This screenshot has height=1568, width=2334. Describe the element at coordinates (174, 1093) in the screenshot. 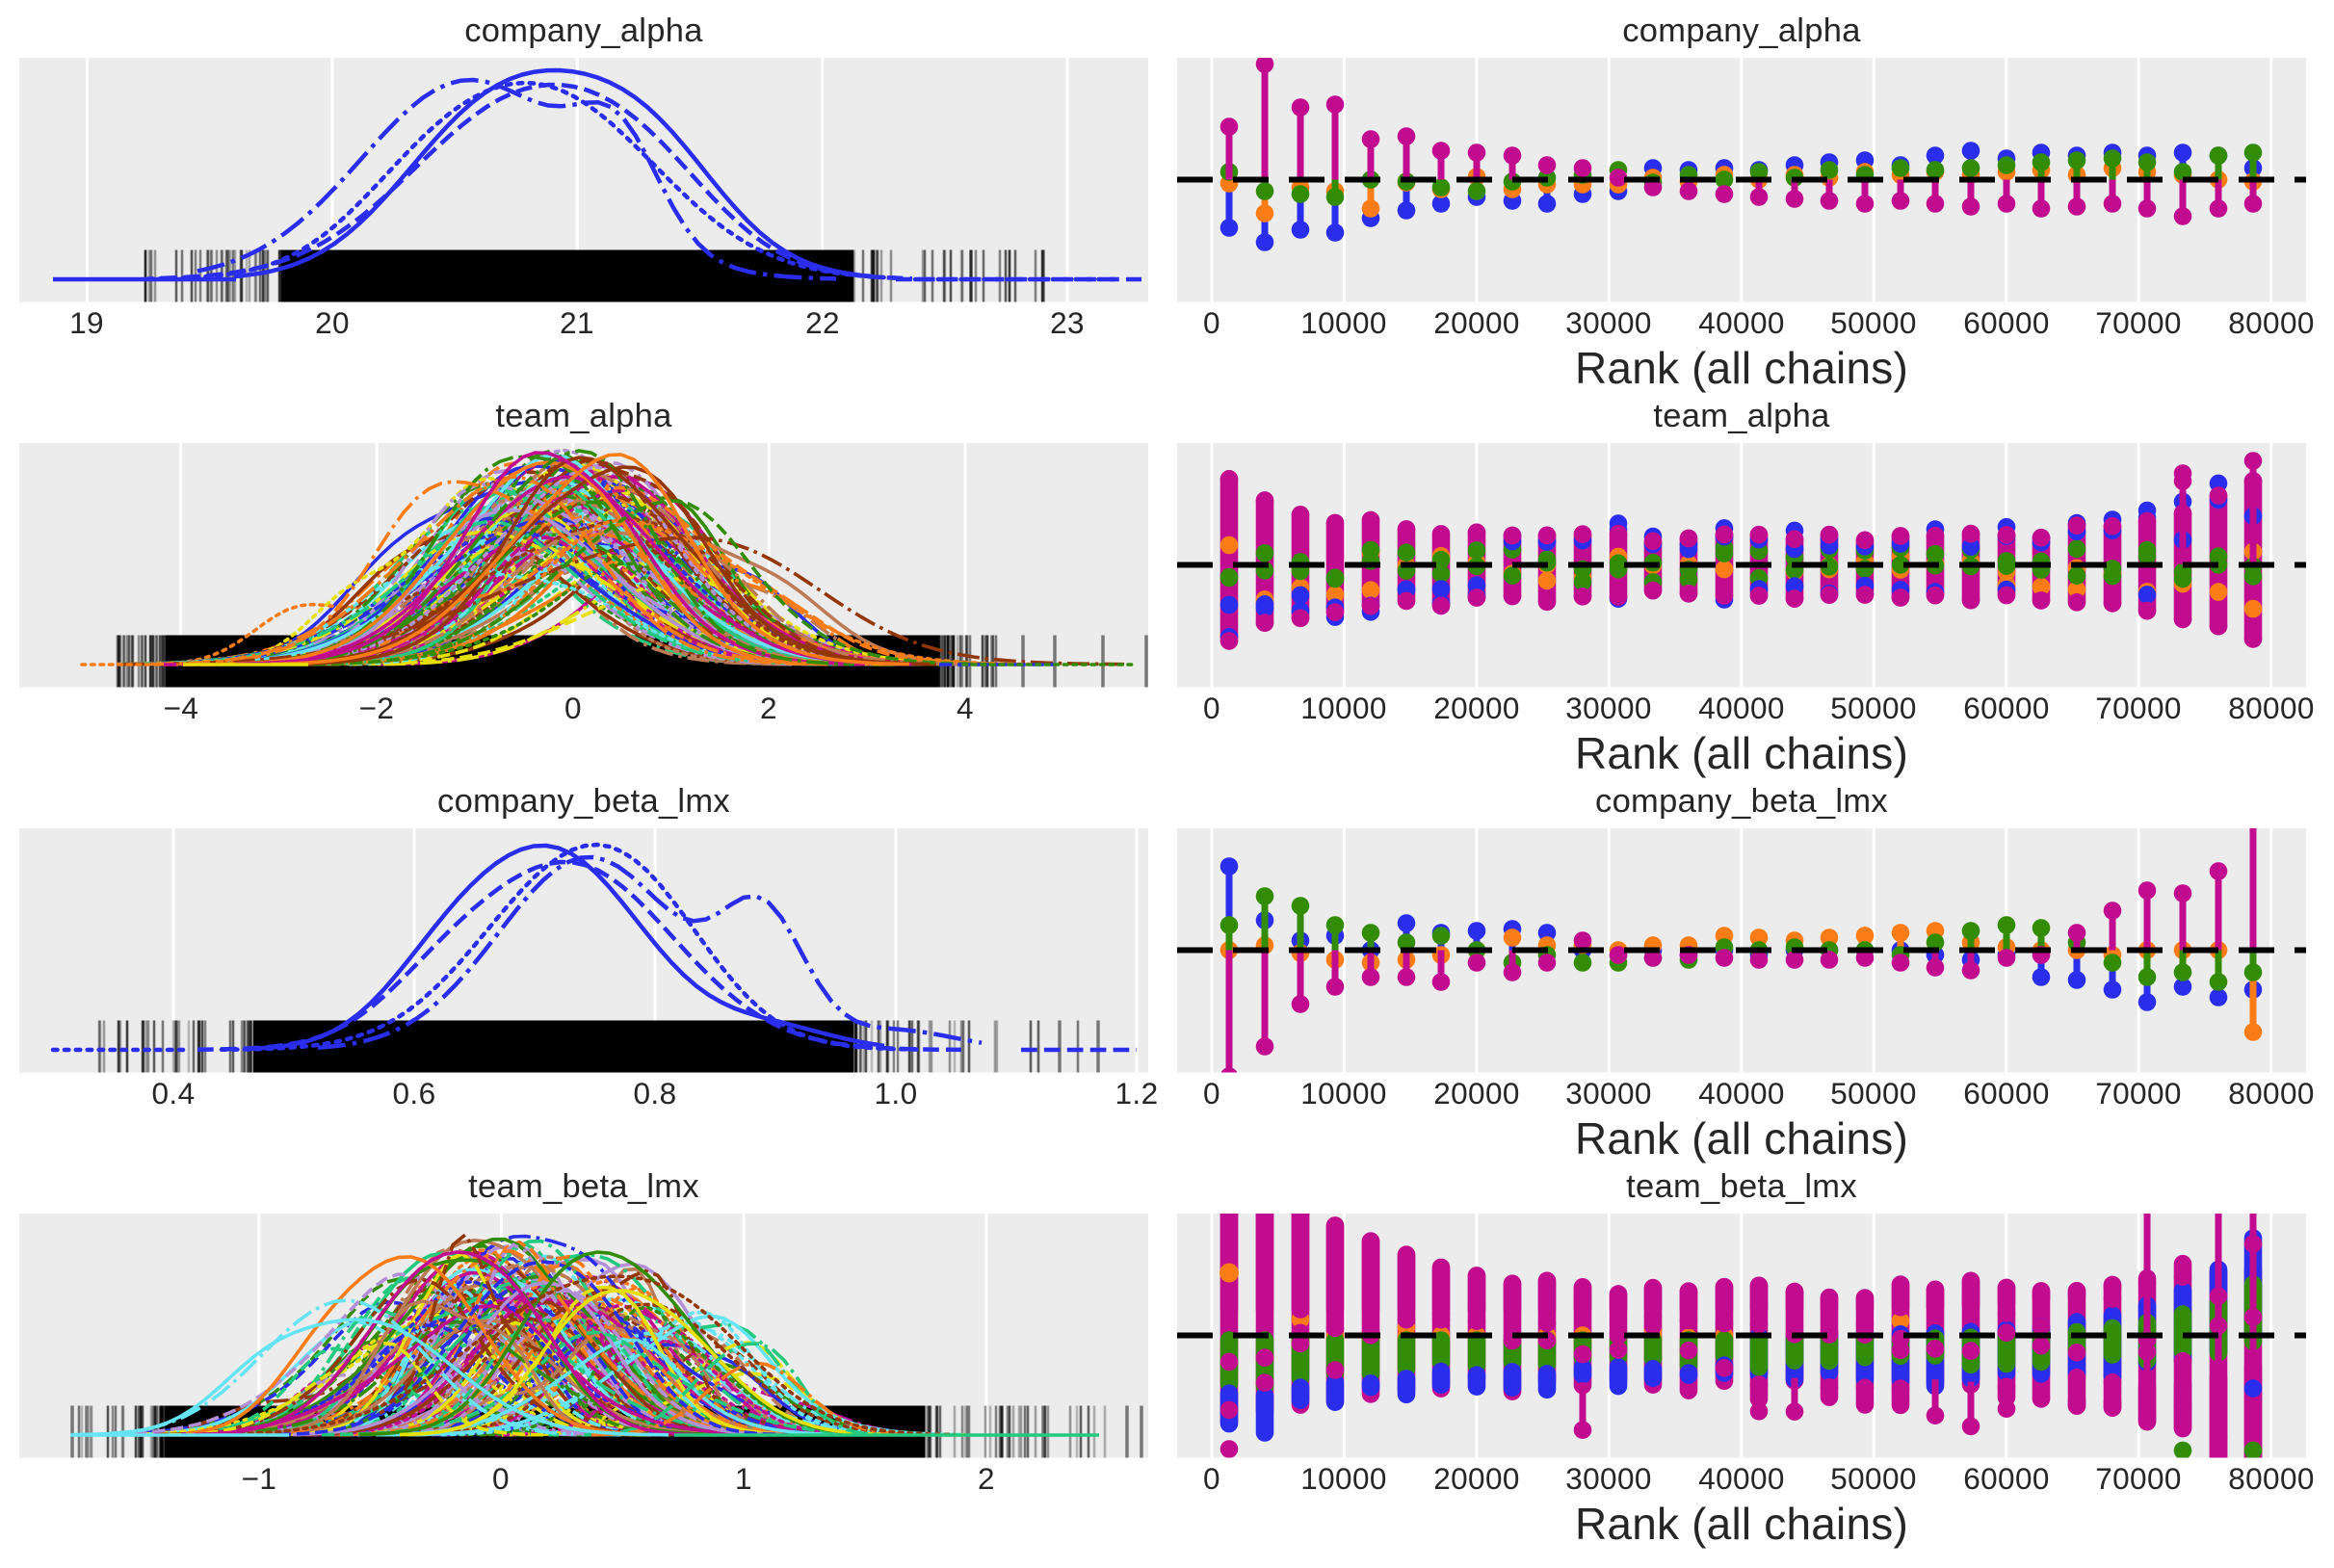

I see `svg-text: 0.4` at that location.